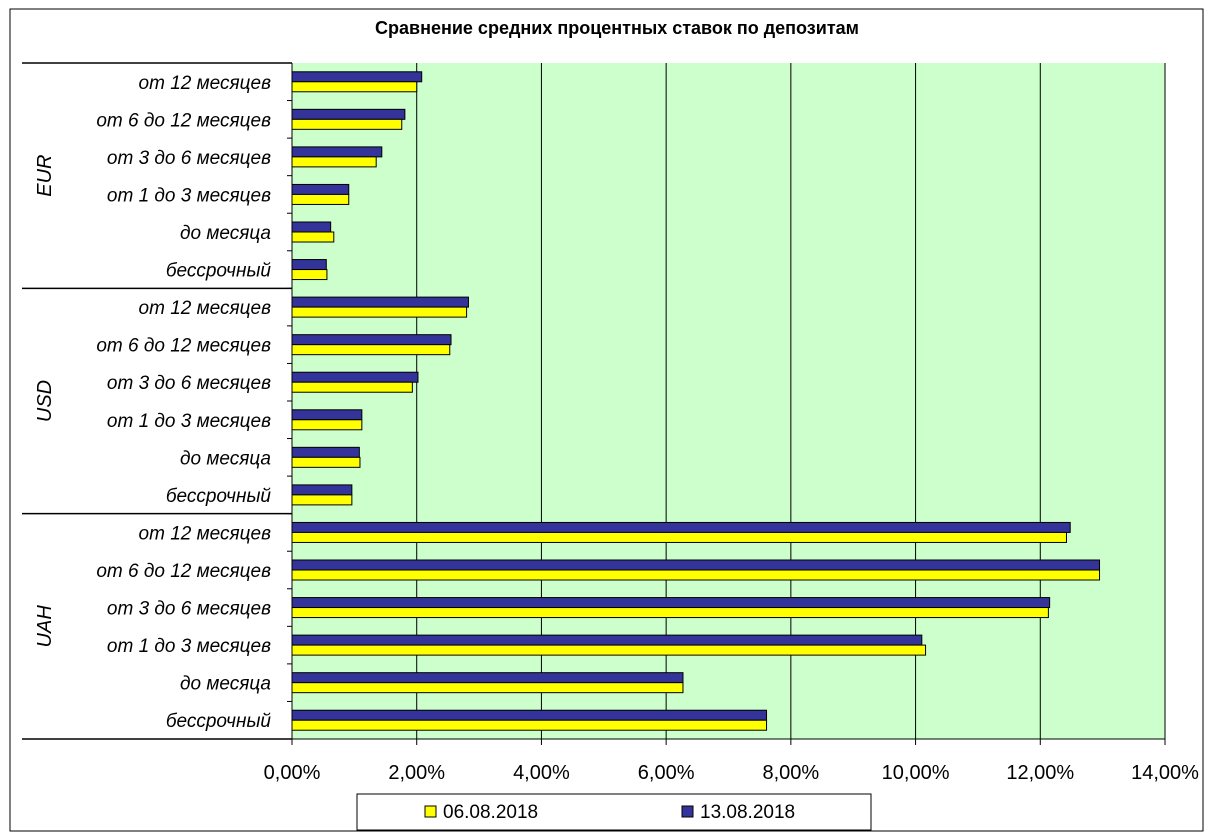 The height and width of the screenshot is (840, 1212). What do you see at coordinates (666, 773) in the screenshot?
I see `x-tick-label: 6,00%` at bounding box center [666, 773].